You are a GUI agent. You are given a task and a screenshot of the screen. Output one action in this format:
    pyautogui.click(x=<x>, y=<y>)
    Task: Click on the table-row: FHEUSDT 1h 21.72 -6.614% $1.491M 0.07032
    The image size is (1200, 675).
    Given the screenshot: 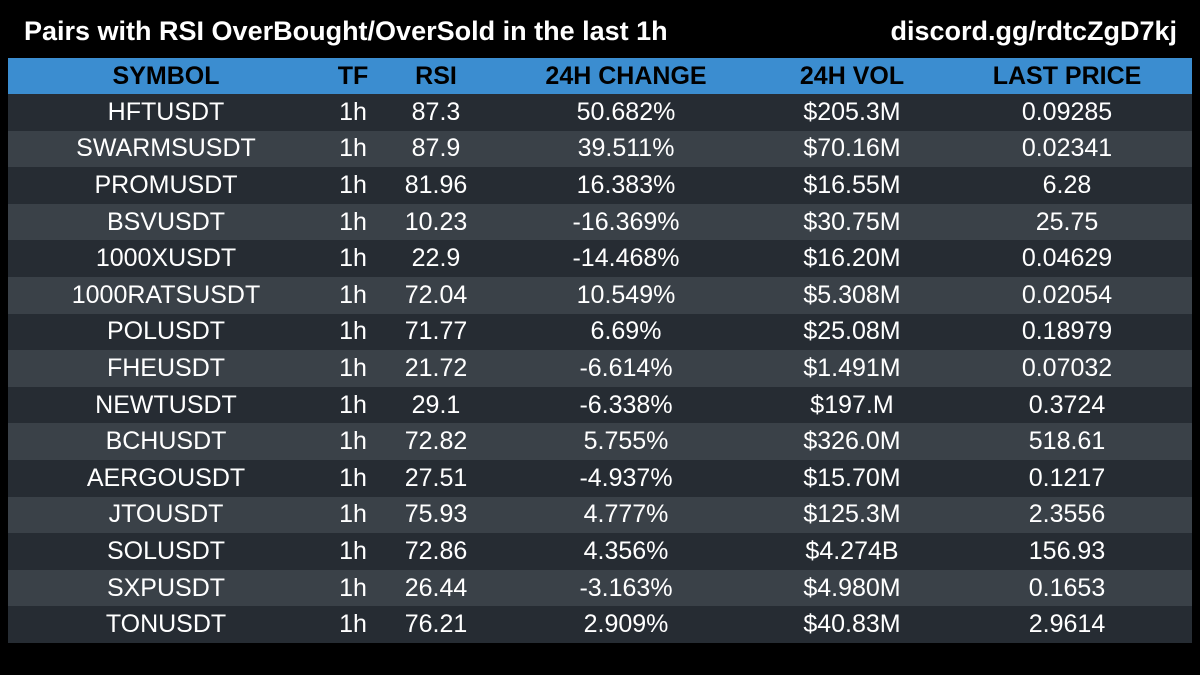 What is the action you would take?
    pyautogui.click(x=600, y=368)
    